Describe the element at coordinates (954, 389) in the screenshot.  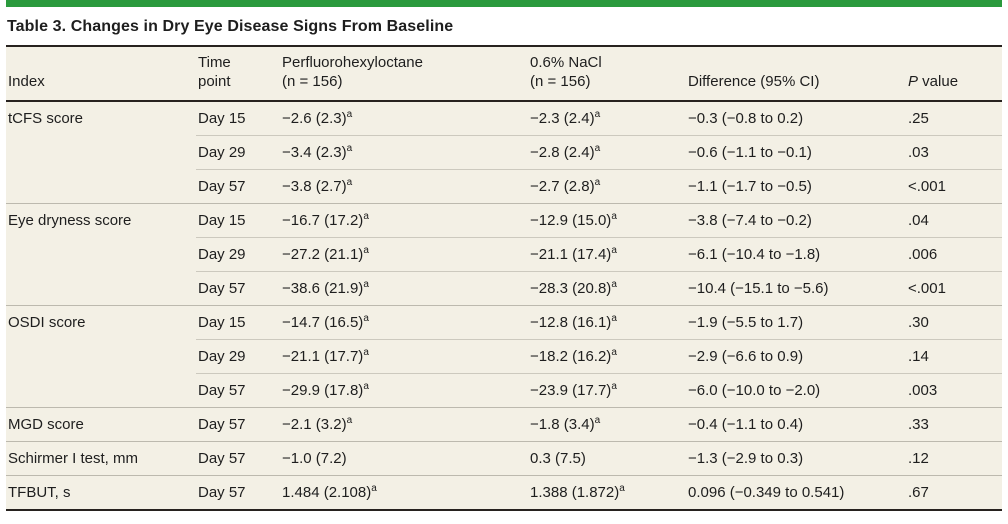
I see `p-value-cell: .003` at that location.